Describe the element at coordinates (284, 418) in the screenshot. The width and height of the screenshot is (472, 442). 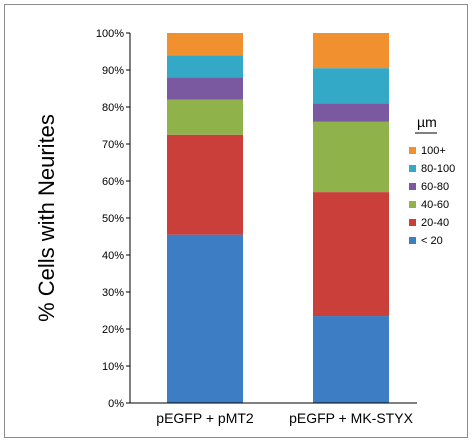
I see `x-category-labels: pEGFP + pMT2 pEGFP + MK-STYX` at that location.